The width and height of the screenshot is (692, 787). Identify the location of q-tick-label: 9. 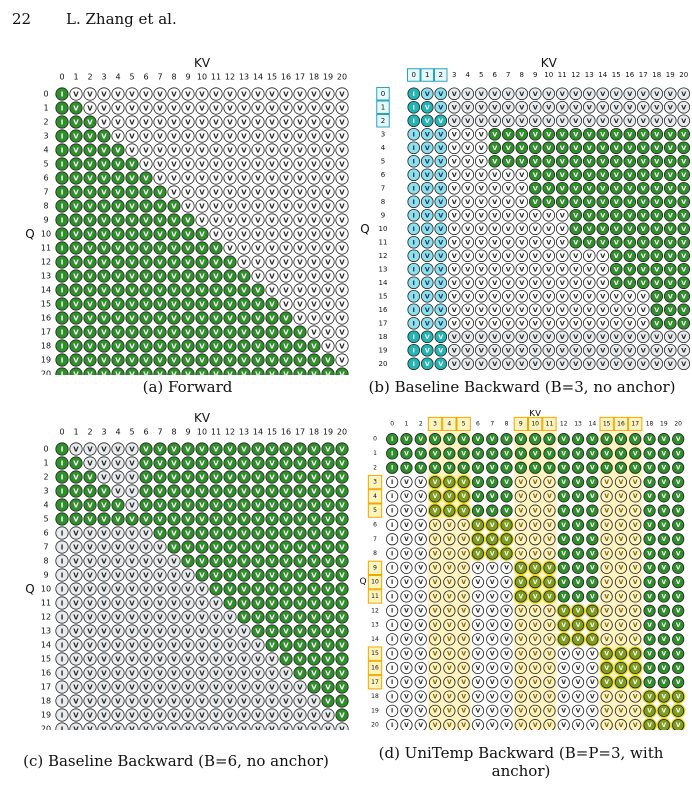
(375, 567).